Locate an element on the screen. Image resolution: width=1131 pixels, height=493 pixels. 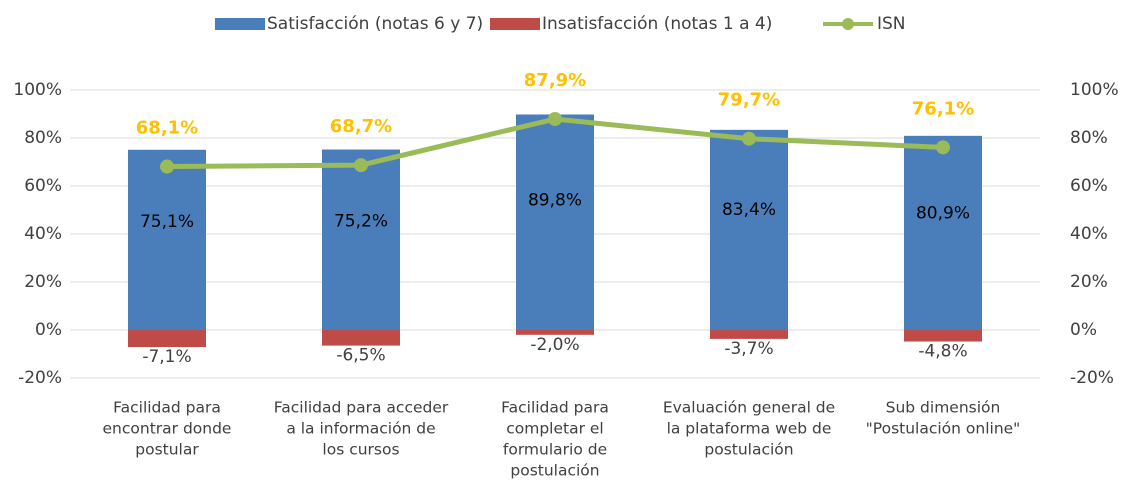
y-tick-label: 100% is located at coordinates (37, 90).